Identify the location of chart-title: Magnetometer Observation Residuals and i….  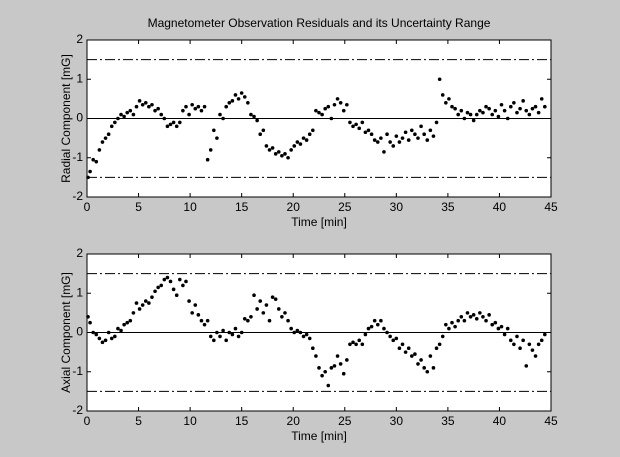
(319, 23).